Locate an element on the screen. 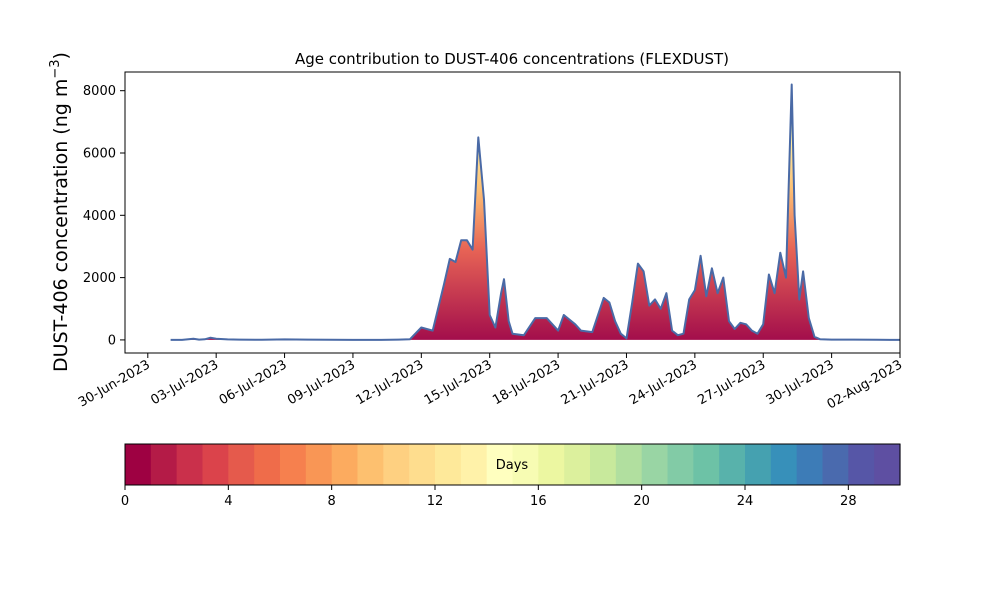 The height and width of the screenshot is (600, 1000). x-tick-label: 15-Jul-2023 is located at coordinates (458, 382).